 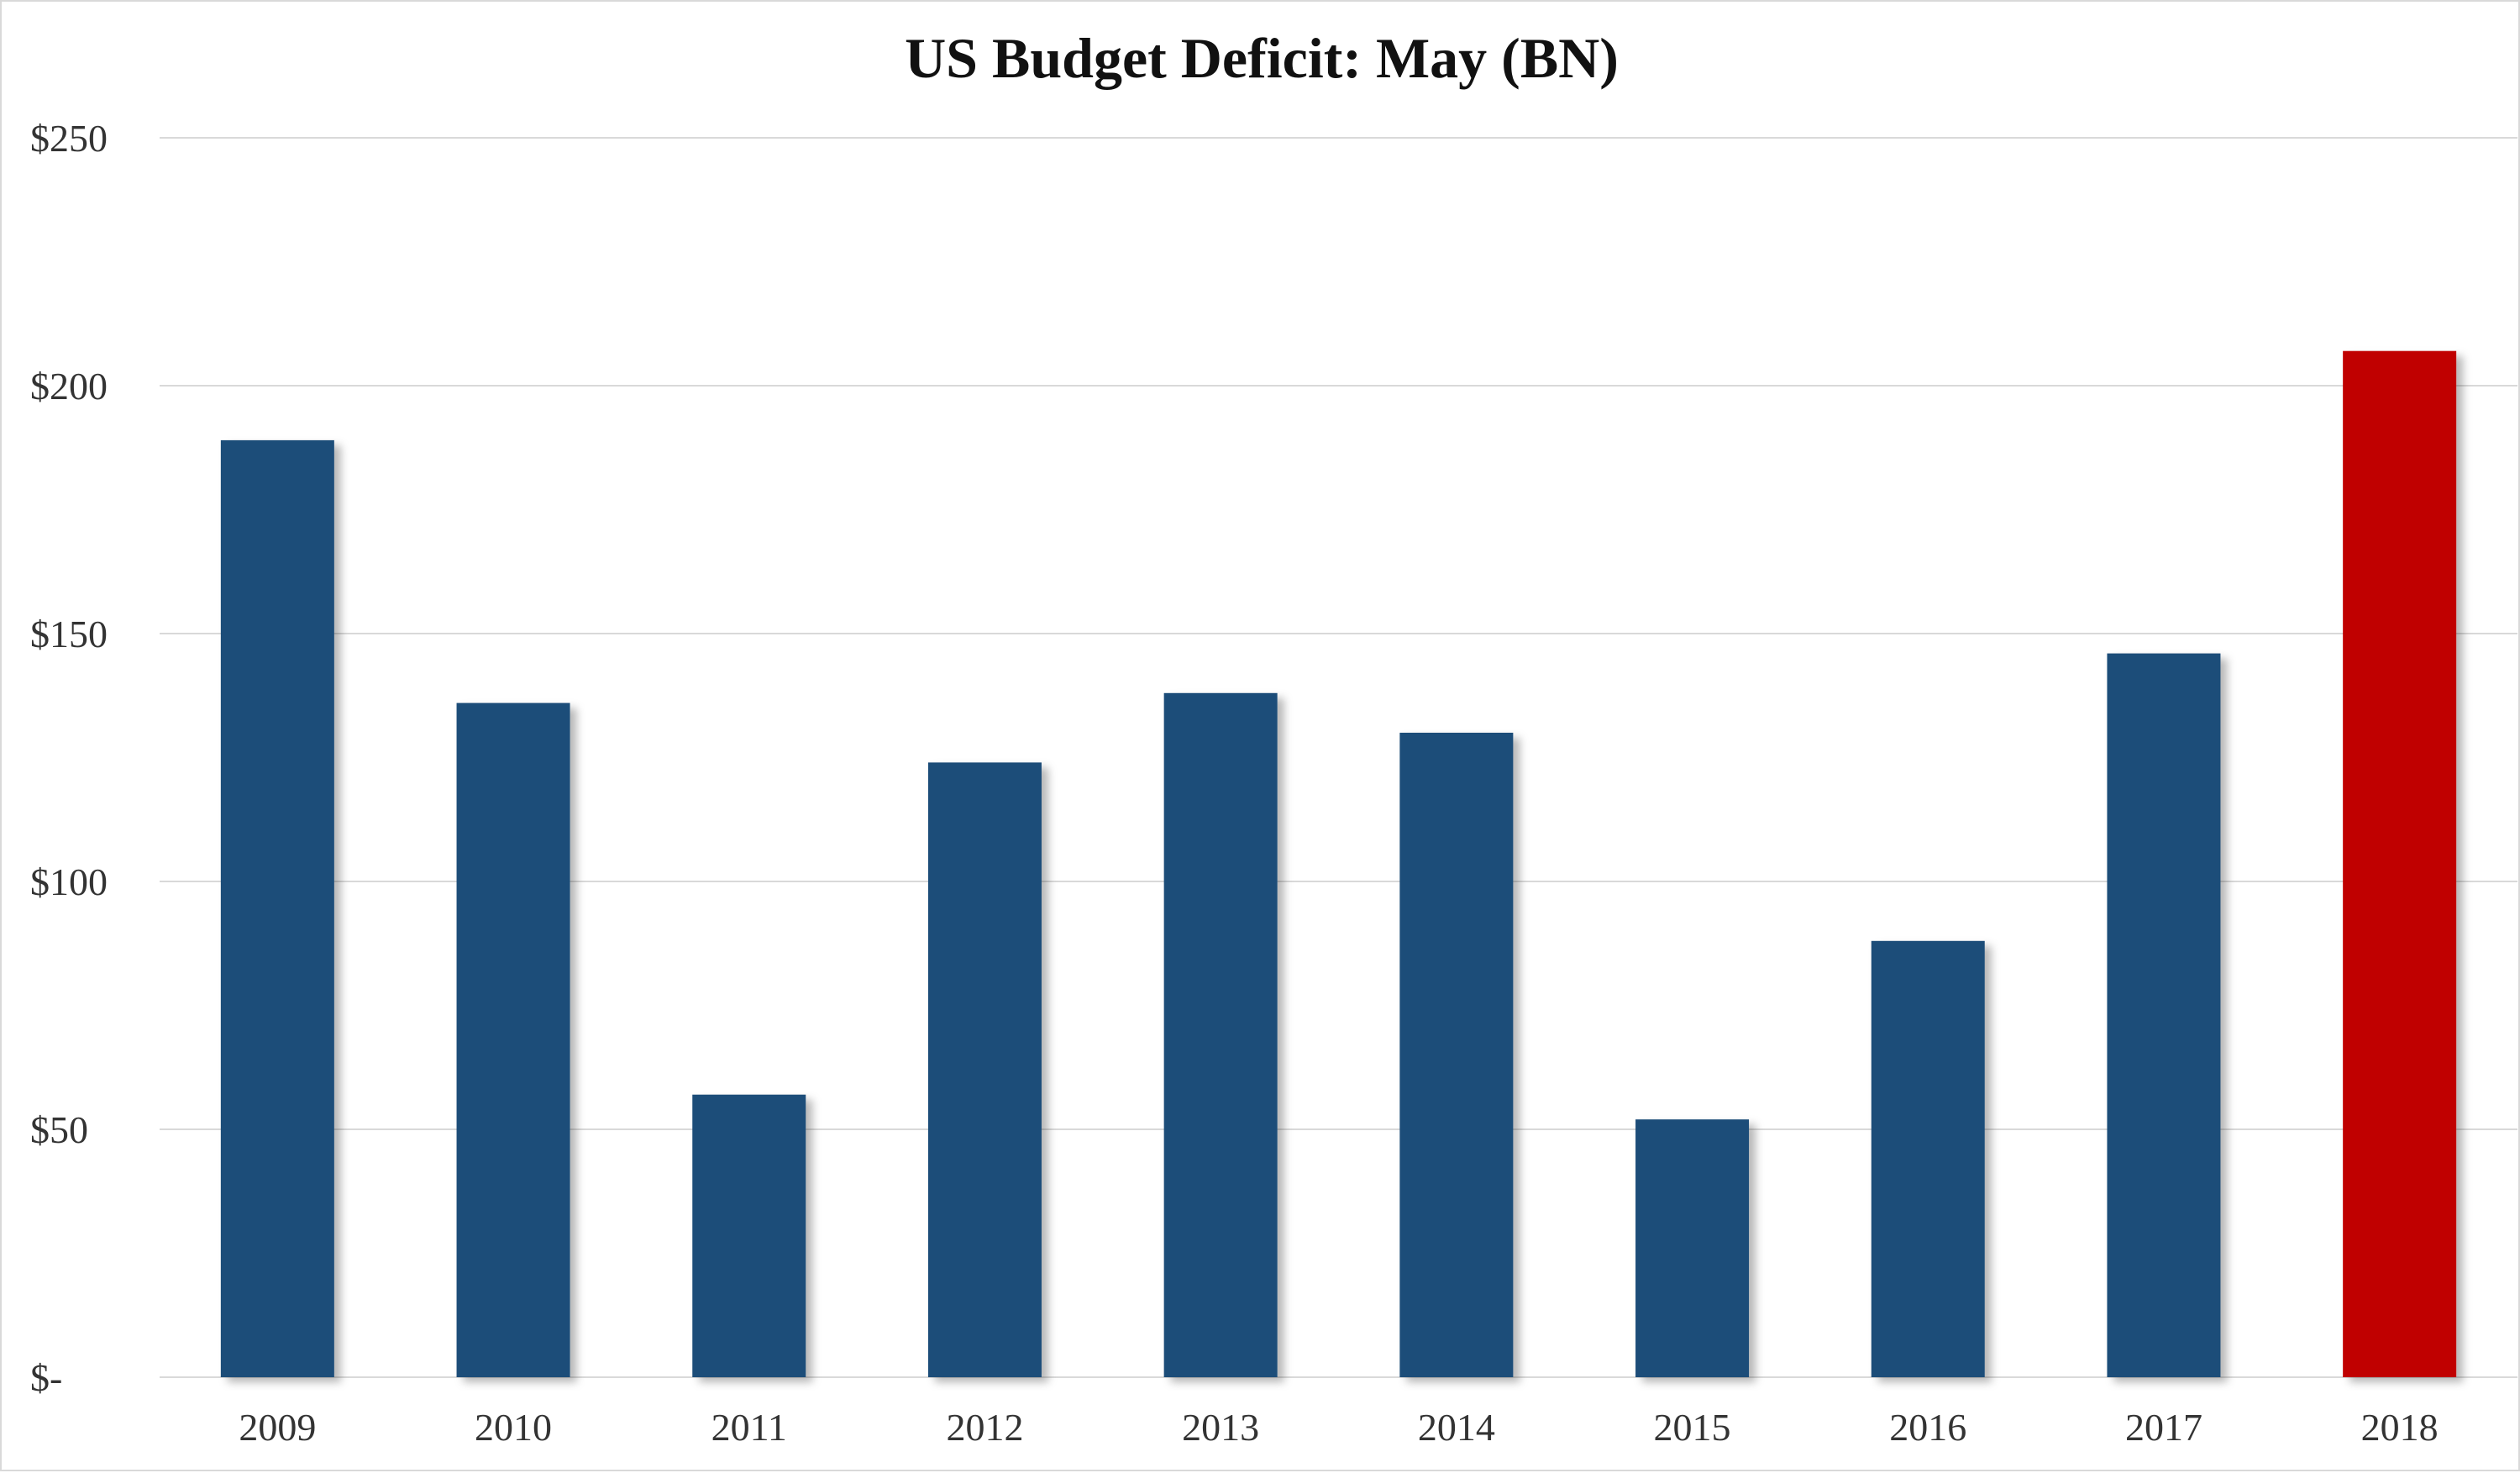 I want to click on bar-2010, so click(x=513, y=1039).